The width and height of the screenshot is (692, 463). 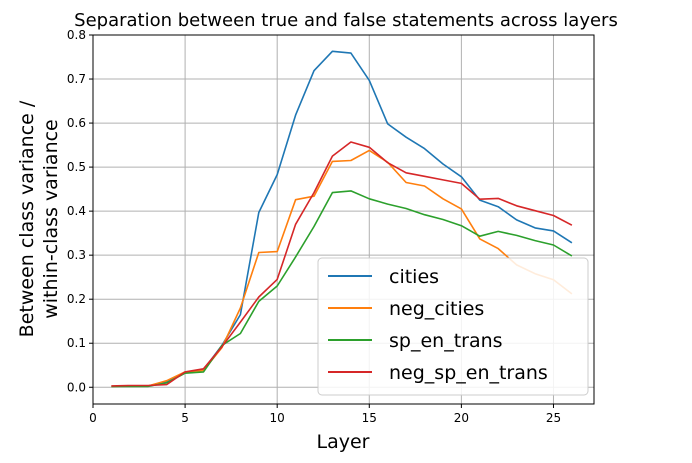 What do you see at coordinates (93, 418) in the screenshot?
I see `x-tick-label: 0` at bounding box center [93, 418].